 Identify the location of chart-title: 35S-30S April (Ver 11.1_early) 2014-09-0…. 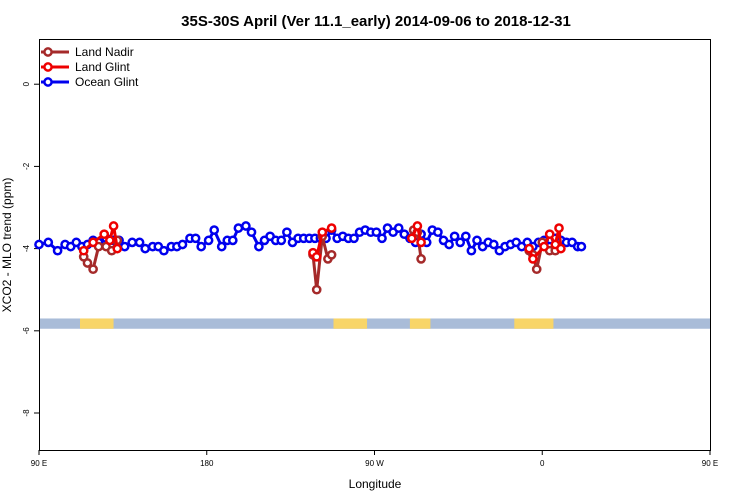
(376, 21).